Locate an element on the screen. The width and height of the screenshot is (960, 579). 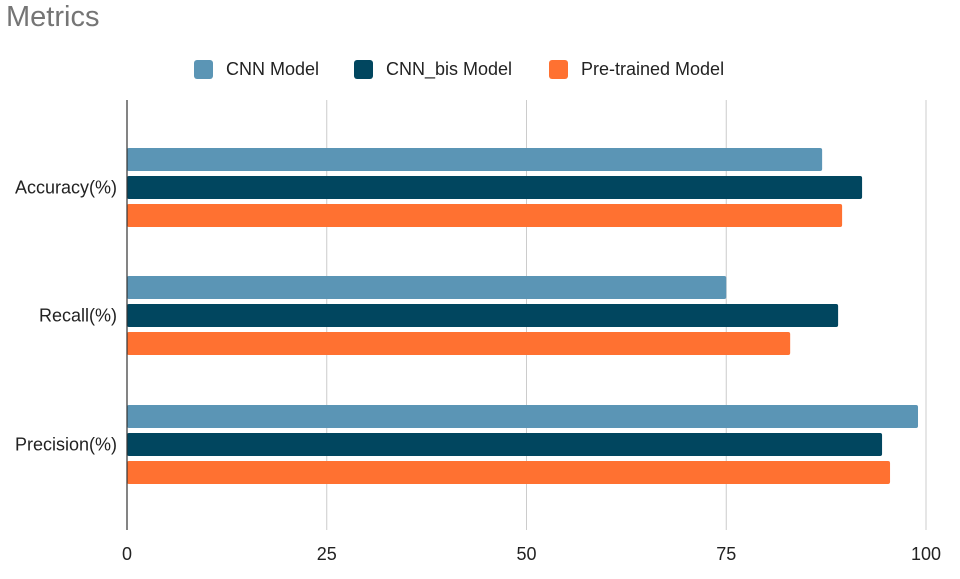
legend-swatch-pretrained is located at coordinates (558, 69).